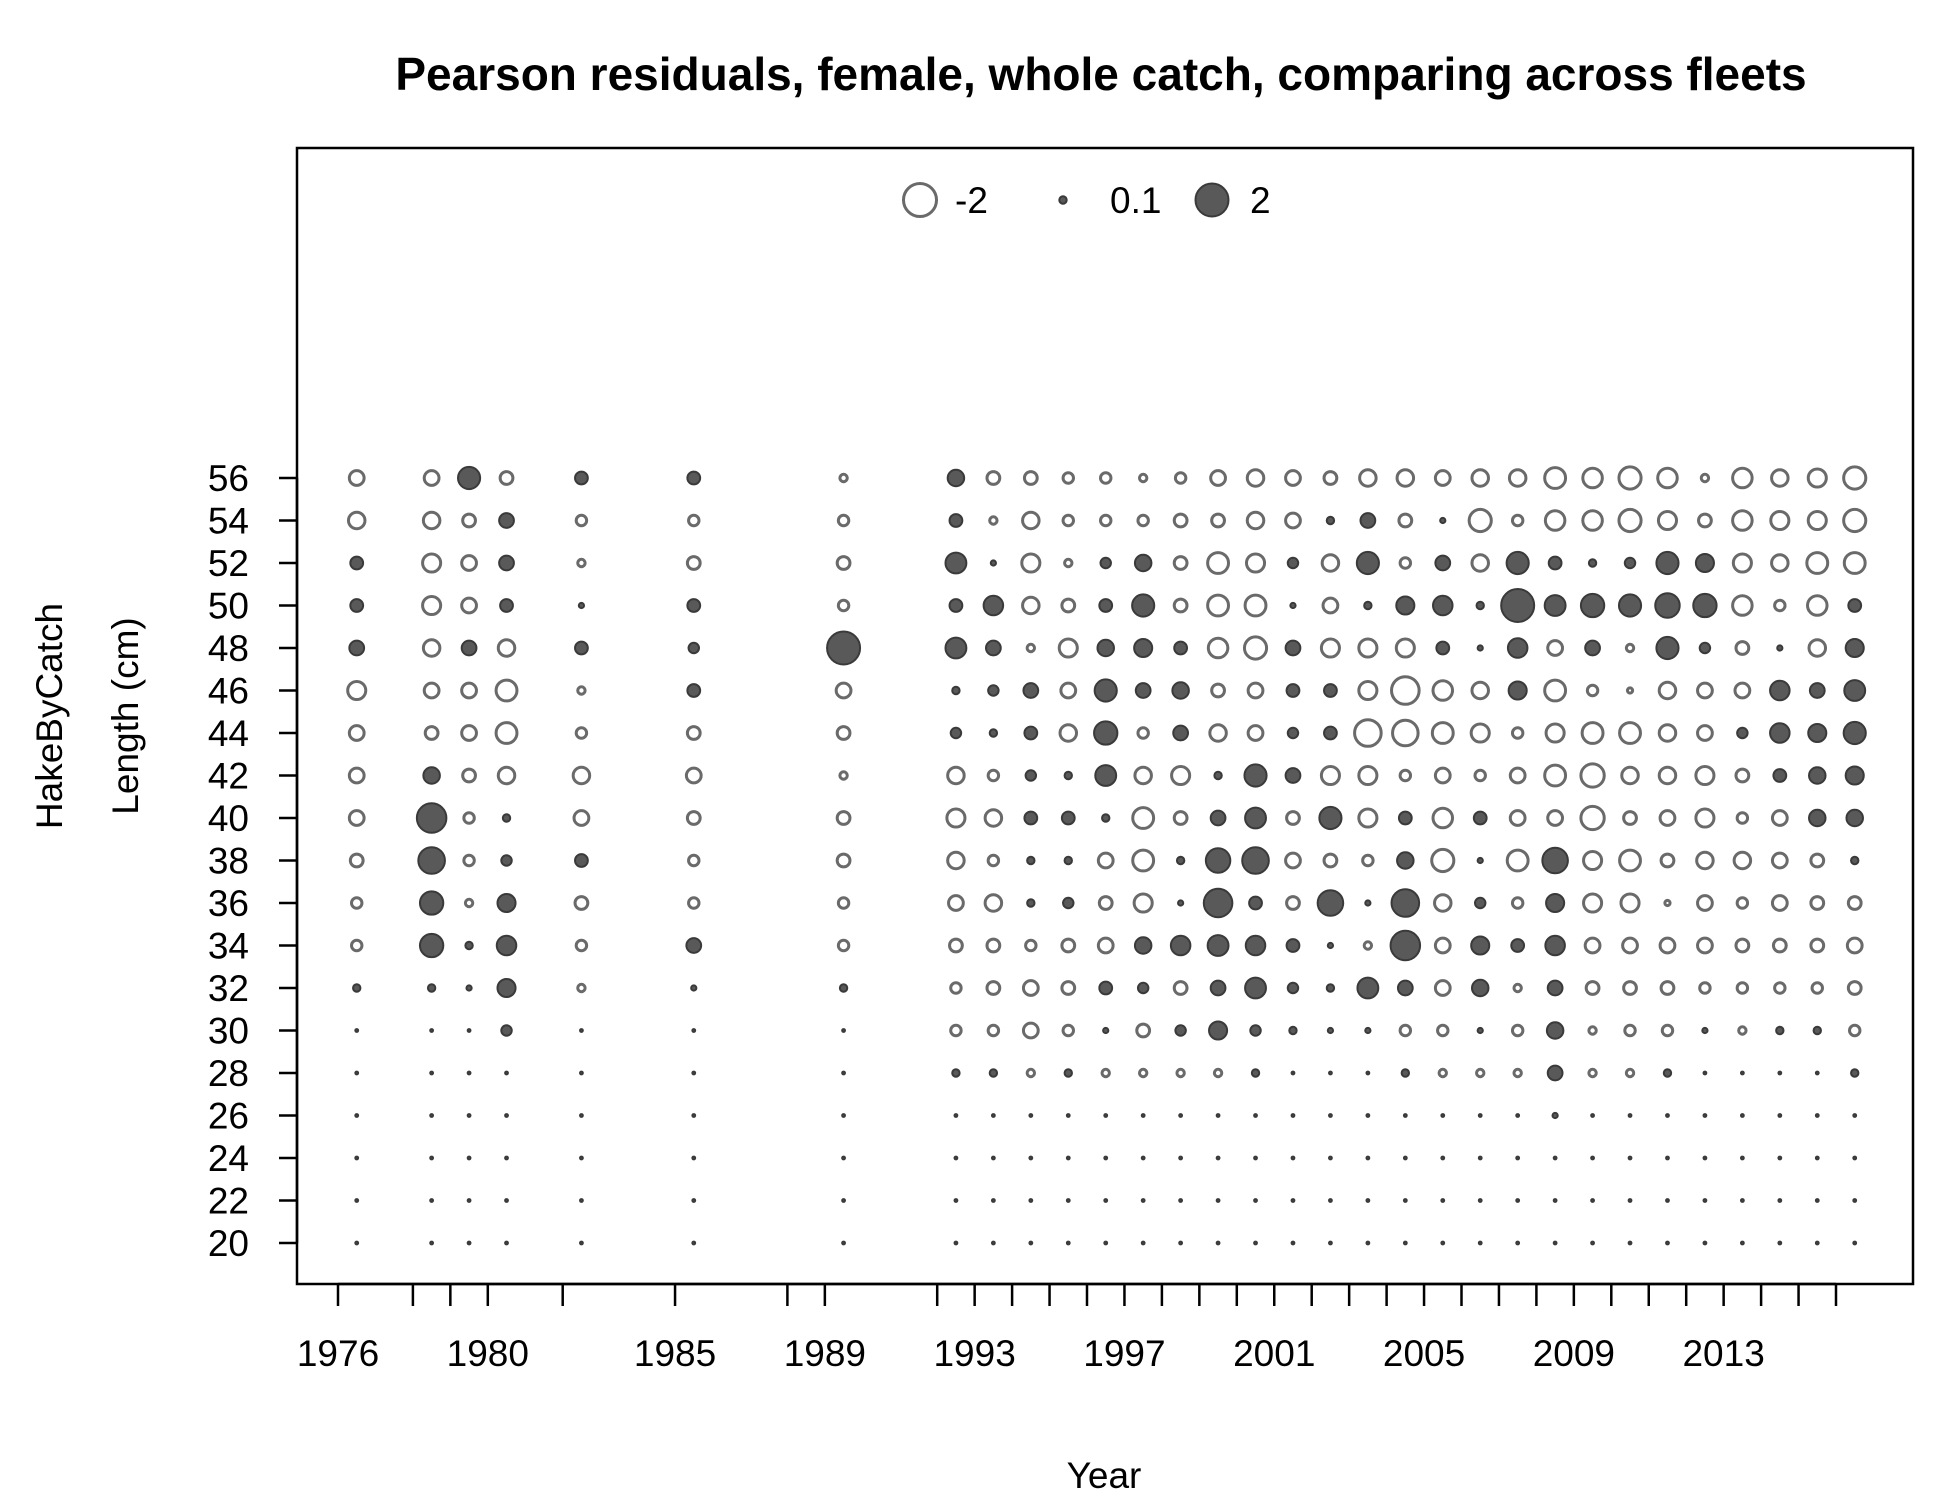 The width and height of the screenshot is (1950, 1500). What do you see at coordinates (228, 606) in the screenshot?
I see `y-tick-label: 50` at bounding box center [228, 606].